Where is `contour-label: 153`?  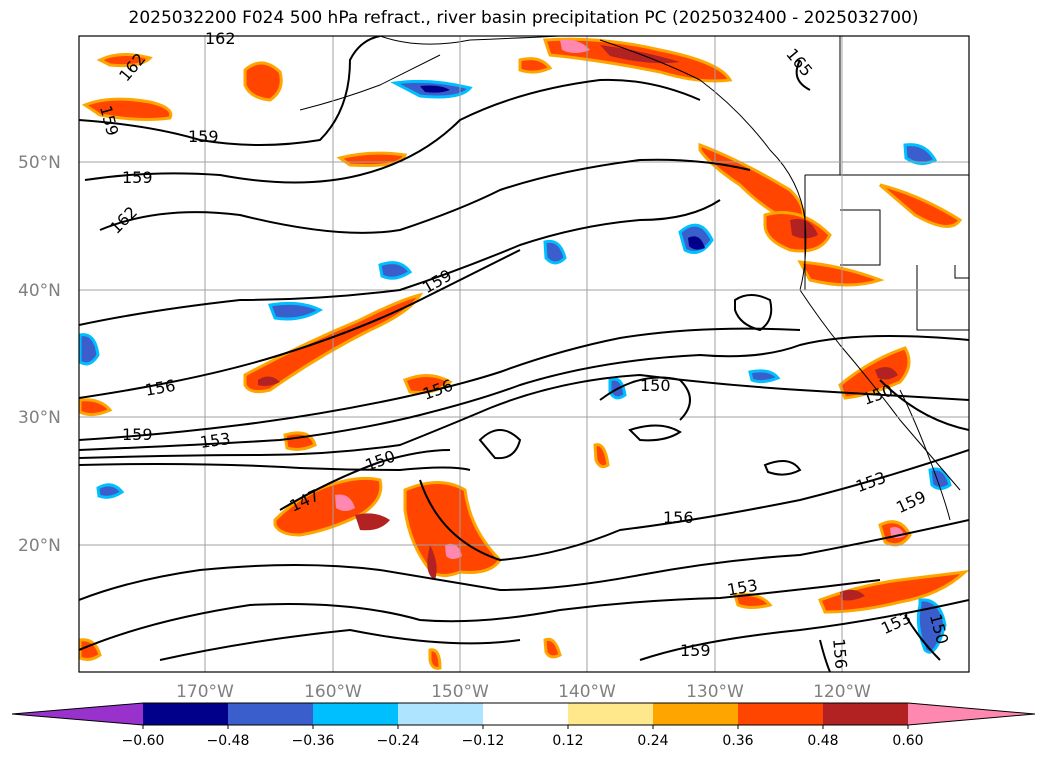
contour-label: 153 is located at coordinates (215, 440).